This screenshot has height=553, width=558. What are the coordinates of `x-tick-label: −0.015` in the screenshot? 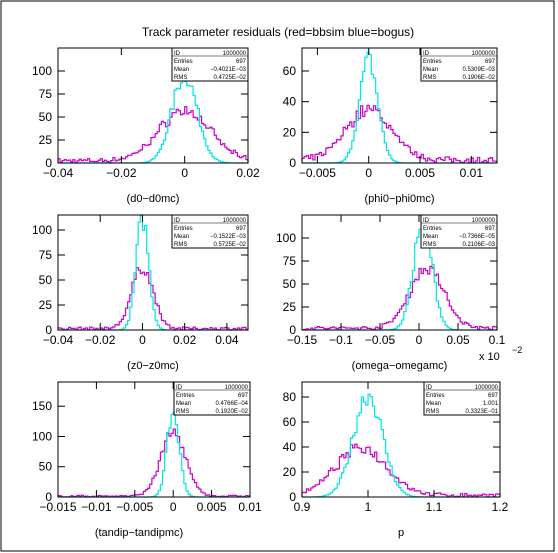 It's located at (57, 507).